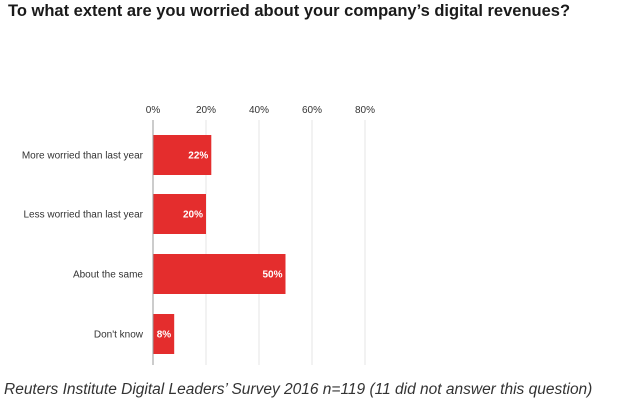  I want to click on data-label: 8%, so click(164, 335).